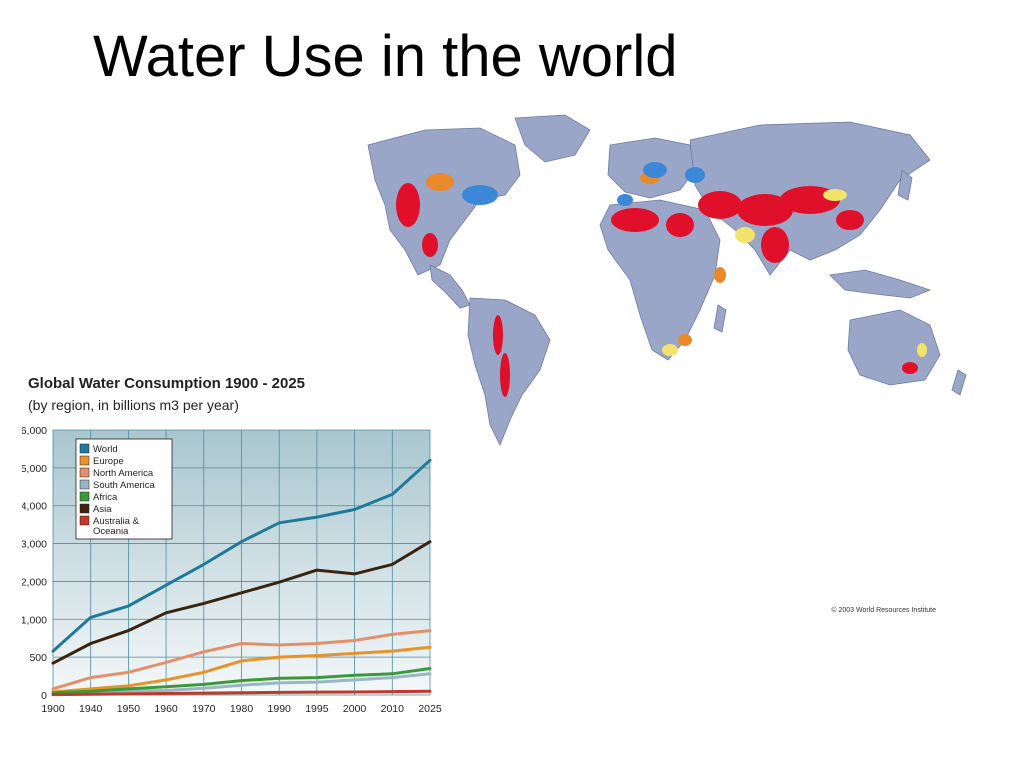  I want to click on chart-subtitle: (by region, in billions m3 per year), so click(133, 405).